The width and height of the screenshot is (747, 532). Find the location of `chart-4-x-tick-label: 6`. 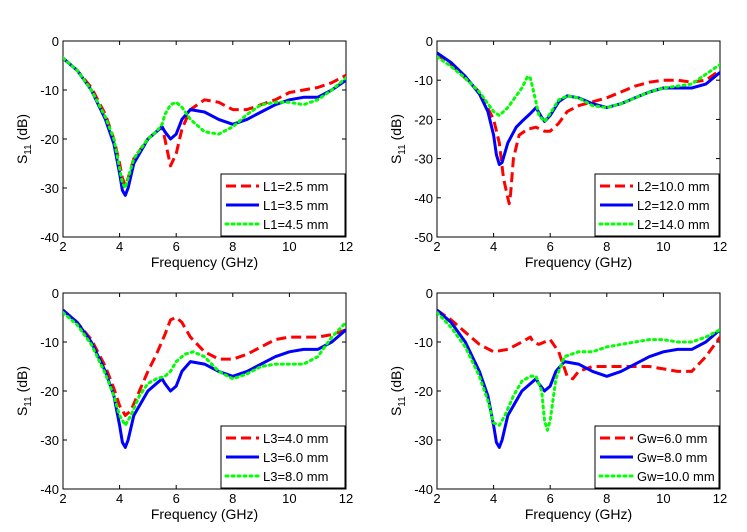

chart-4-x-tick-label: 6 is located at coordinates (550, 498).